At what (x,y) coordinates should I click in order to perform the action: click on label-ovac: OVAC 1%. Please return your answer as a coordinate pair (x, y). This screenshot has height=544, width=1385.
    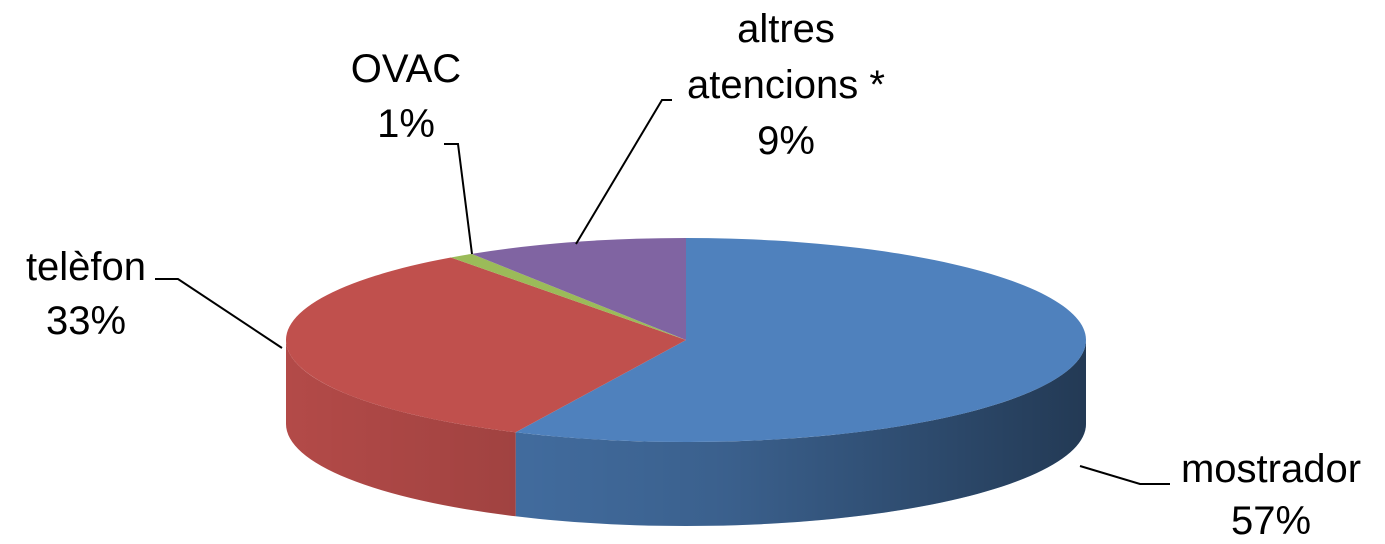
    Looking at the image, I should click on (412, 151).